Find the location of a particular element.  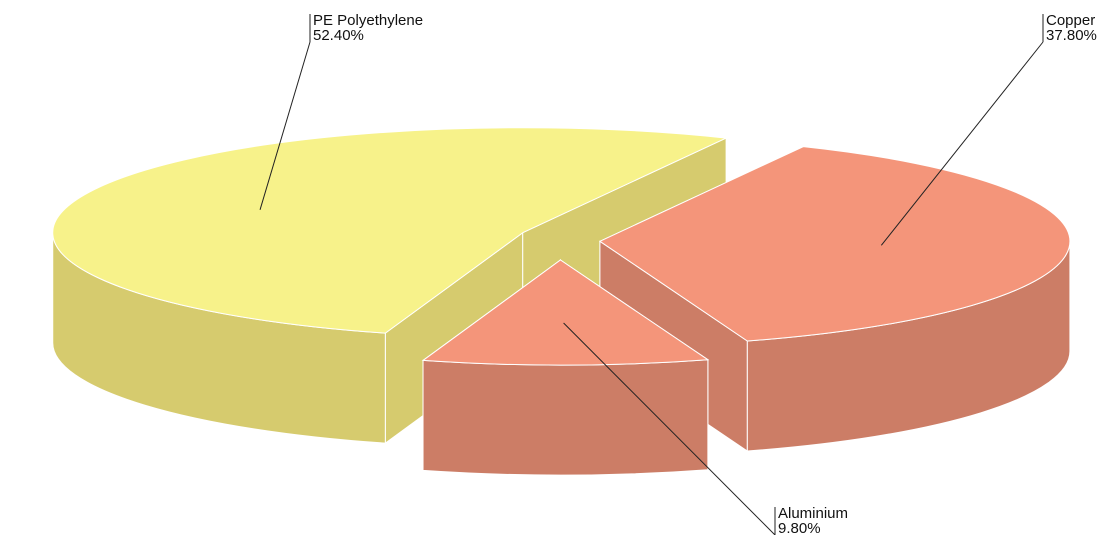

slice is located at coordinates (565, 367).